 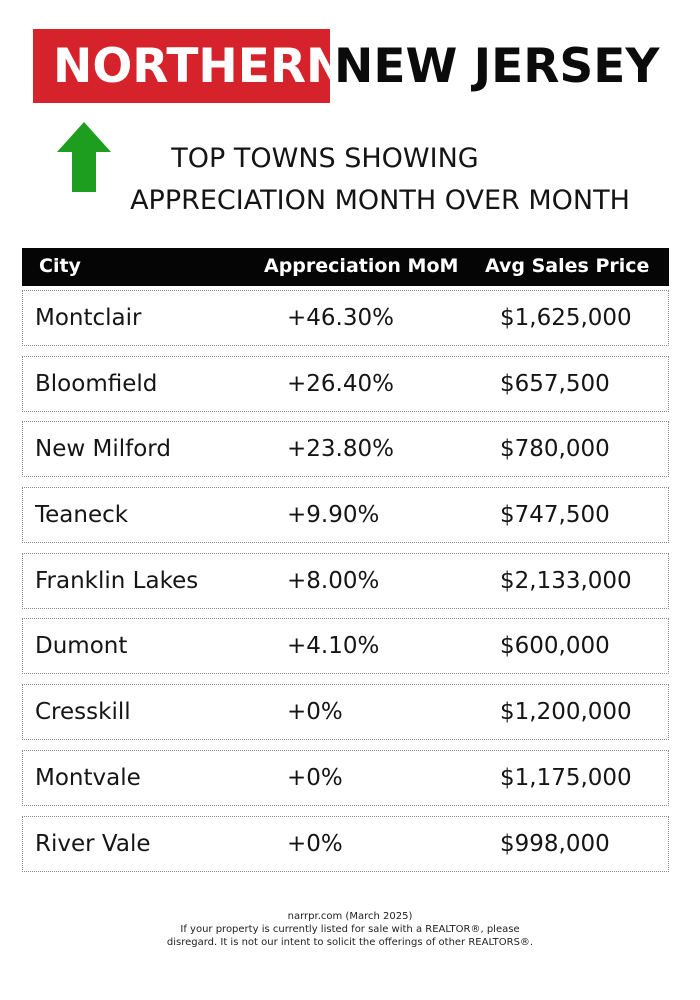 I want to click on cell-city: Franklin Lakes, so click(x=117, y=580).